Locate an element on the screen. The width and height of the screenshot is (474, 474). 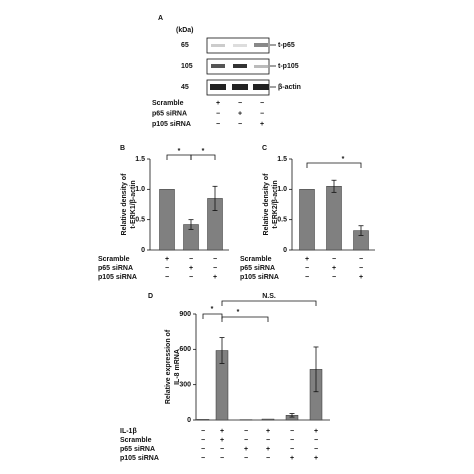
protein-label: β-actin is located at coordinates (289, 87).